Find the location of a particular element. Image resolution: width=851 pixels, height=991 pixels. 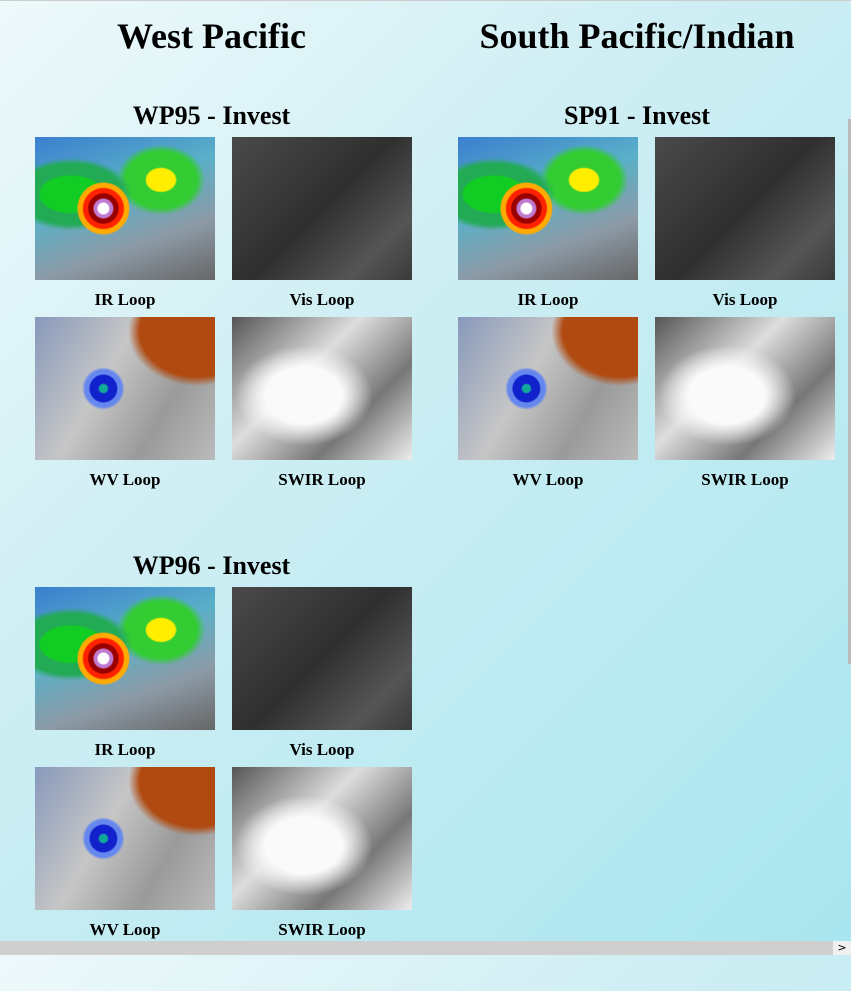

storm-title: WP95 - Invest is located at coordinates (211, 115).